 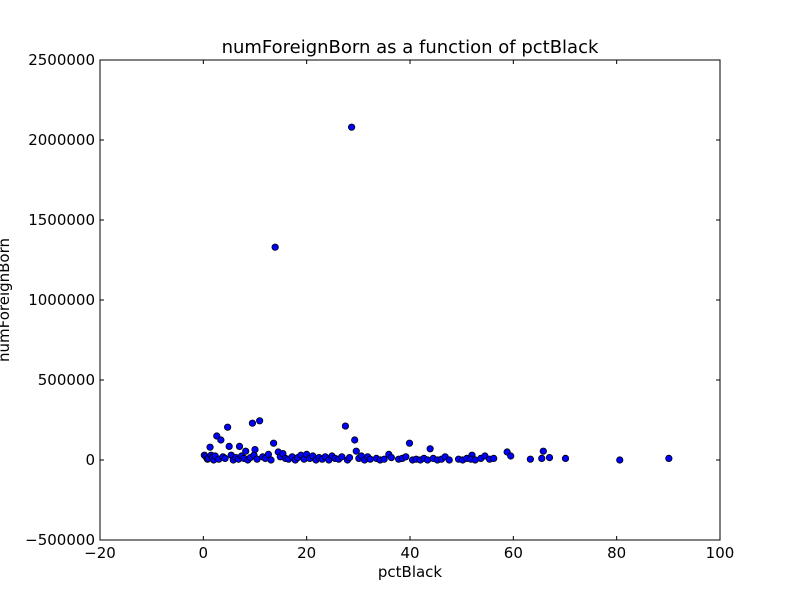 I want to click on x-tick-label: 40, so click(x=409, y=553).